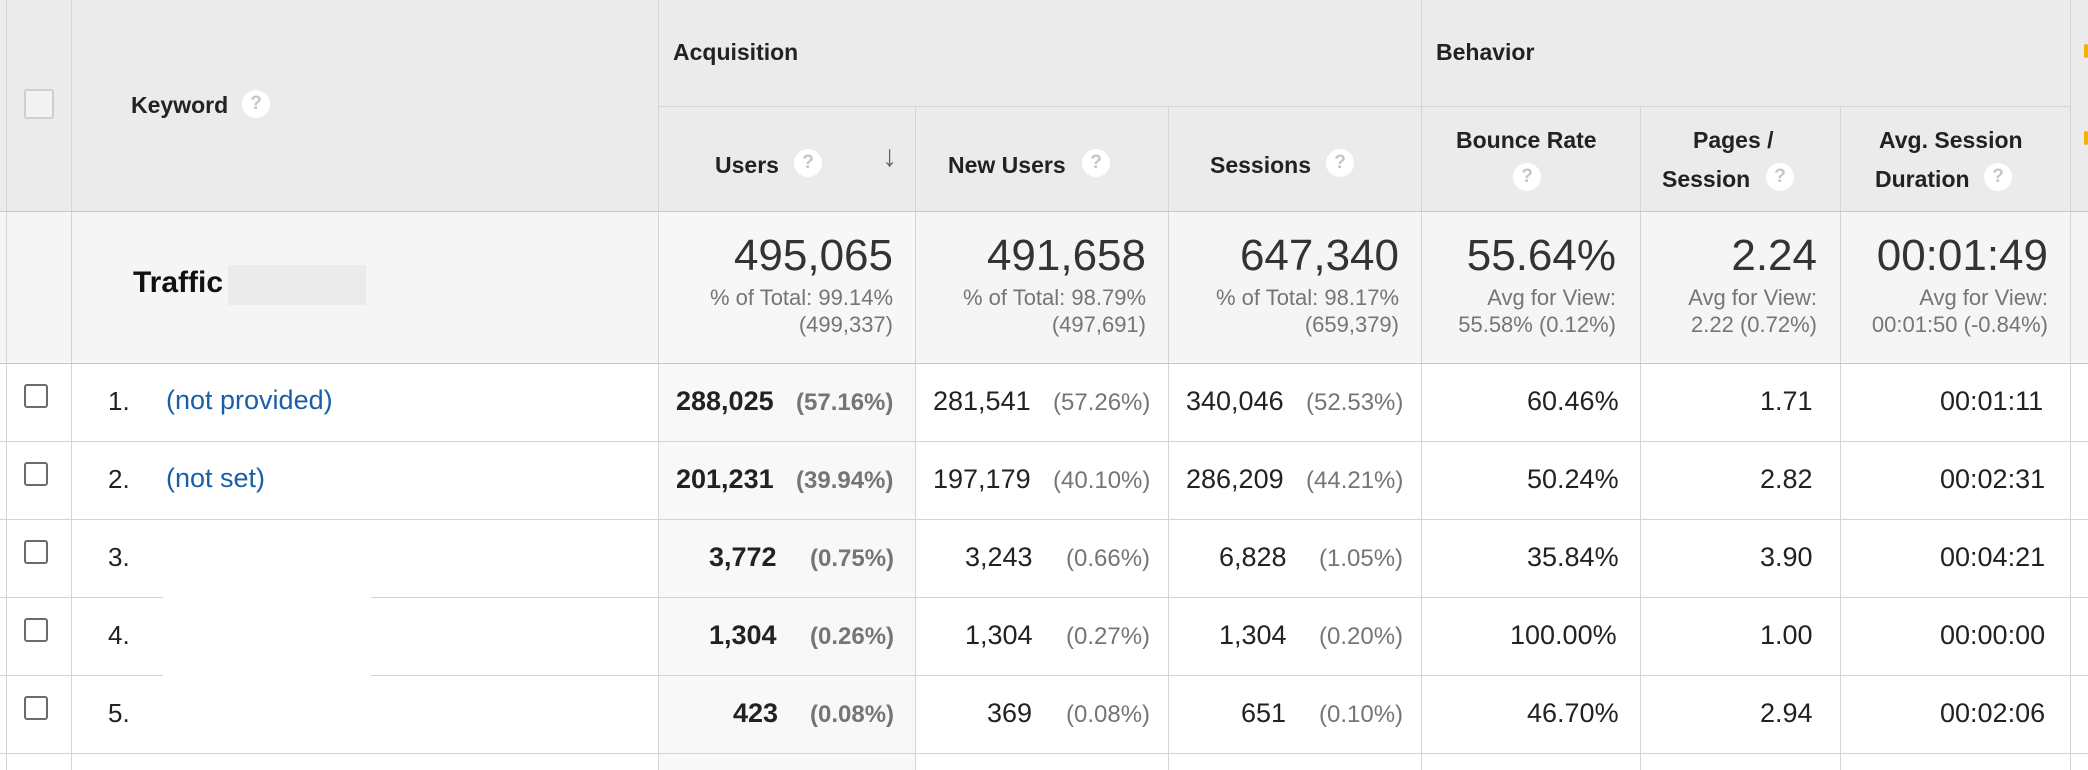 The width and height of the screenshot is (2088, 770). Describe the element at coordinates (1054, 297) in the screenshot. I see `new-users-total-pct: % of Total: 98.79%` at that location.